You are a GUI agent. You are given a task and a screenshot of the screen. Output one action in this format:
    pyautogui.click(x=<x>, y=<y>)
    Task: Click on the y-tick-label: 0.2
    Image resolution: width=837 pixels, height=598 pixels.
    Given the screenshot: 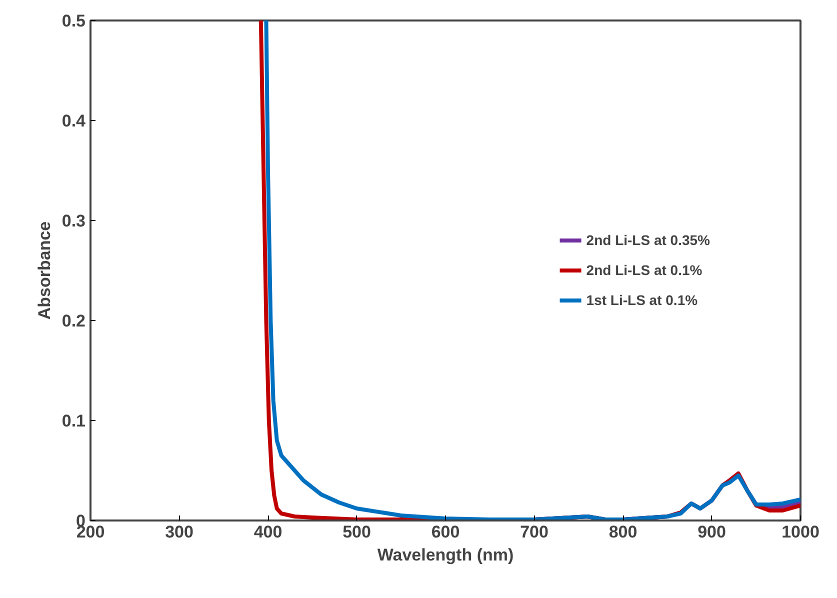 What is the action you would take?
    pyautogui.click(x=74, y=321)
    